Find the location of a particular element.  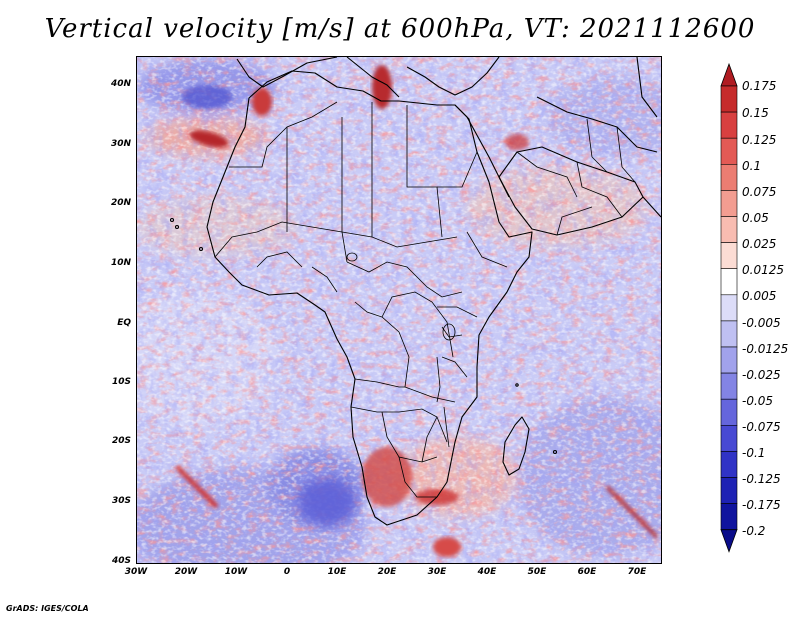

colorbar-label-0p15: 0.15 is located at coordinates (755, 113).